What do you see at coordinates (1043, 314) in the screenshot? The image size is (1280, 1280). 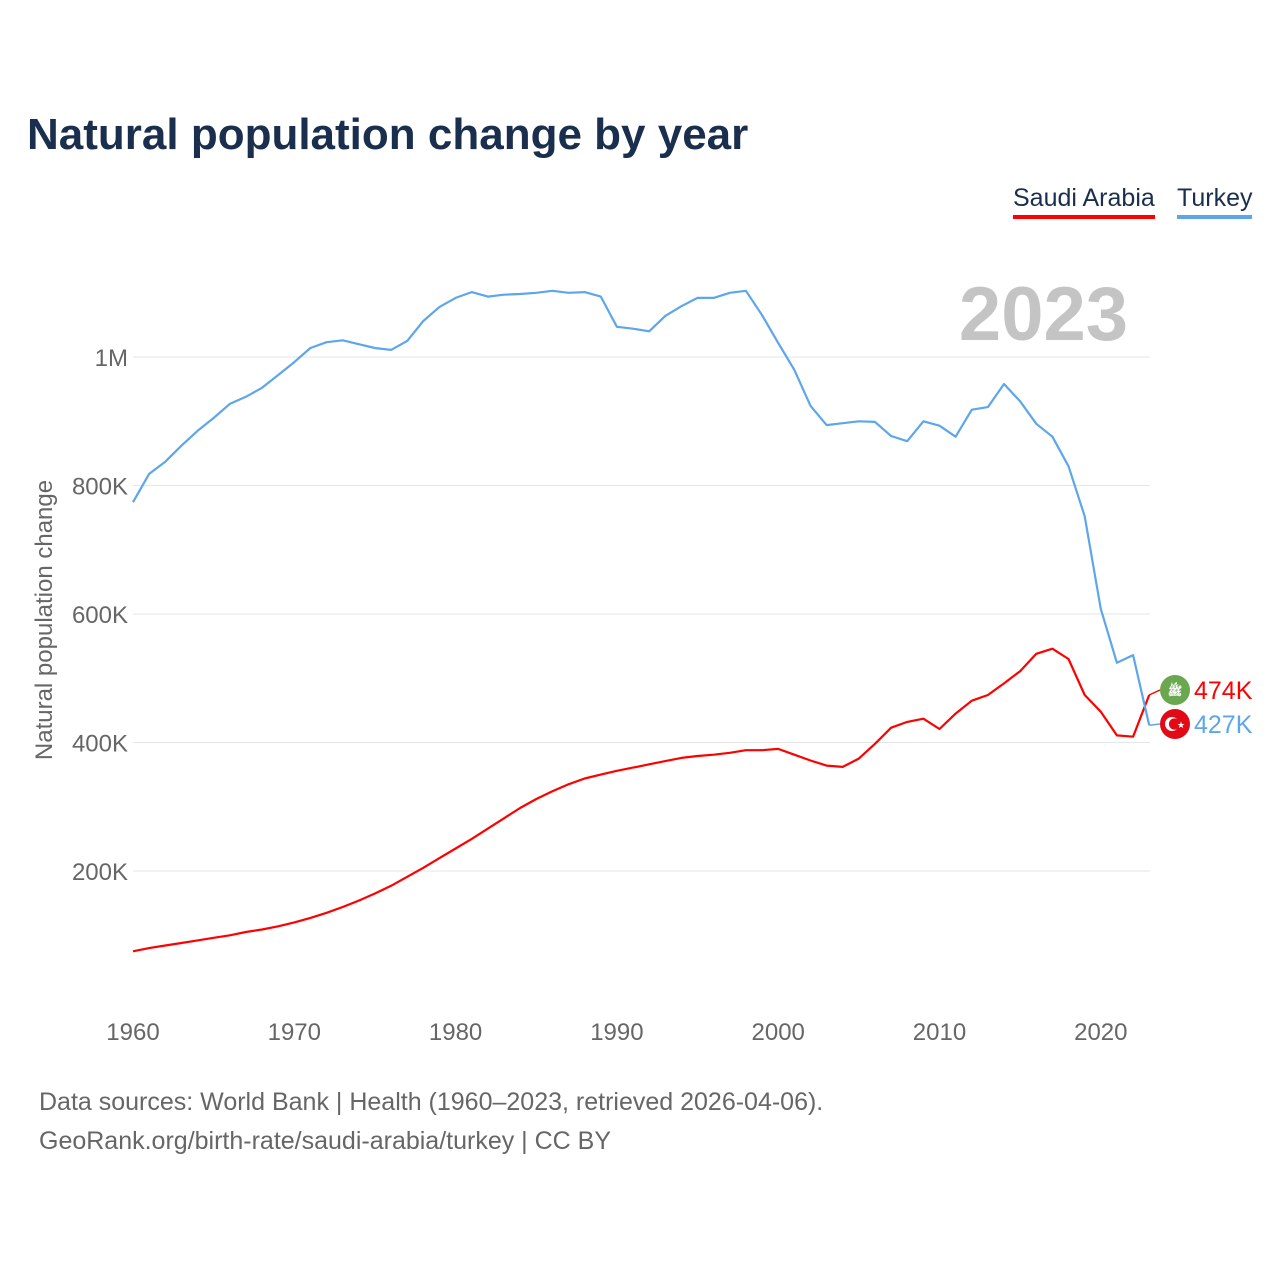 I see `year-label: 2023` at bounding box center [1043, 314].